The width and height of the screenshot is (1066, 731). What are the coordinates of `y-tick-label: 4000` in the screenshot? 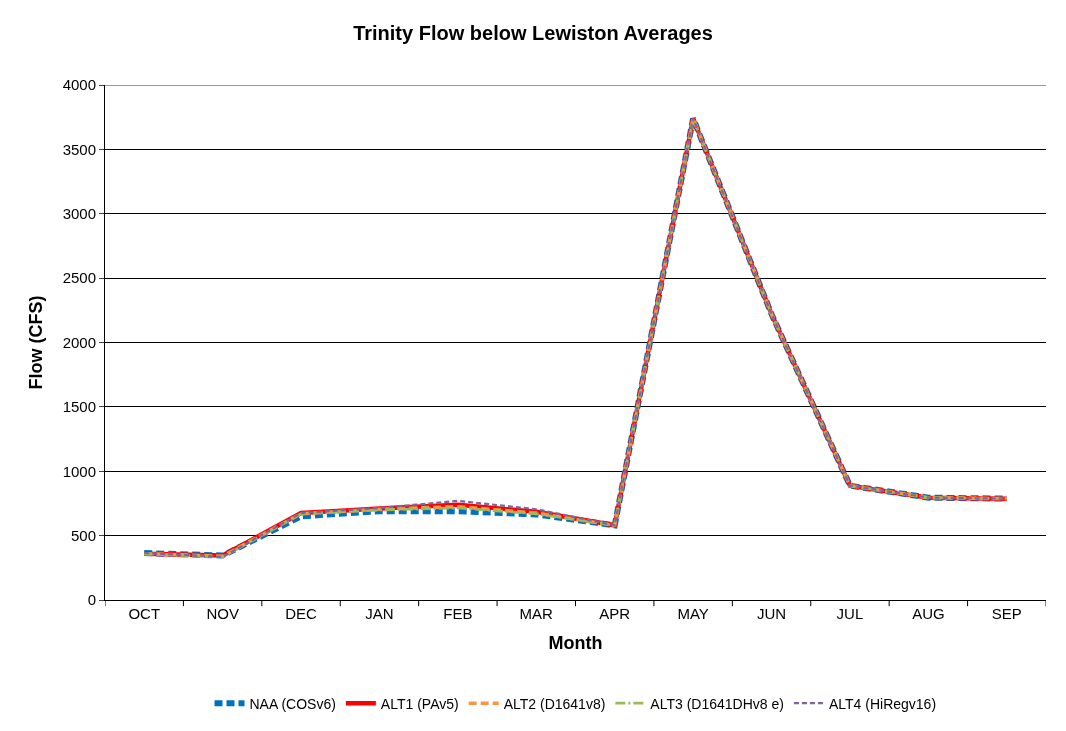 It's located at (79, 85).